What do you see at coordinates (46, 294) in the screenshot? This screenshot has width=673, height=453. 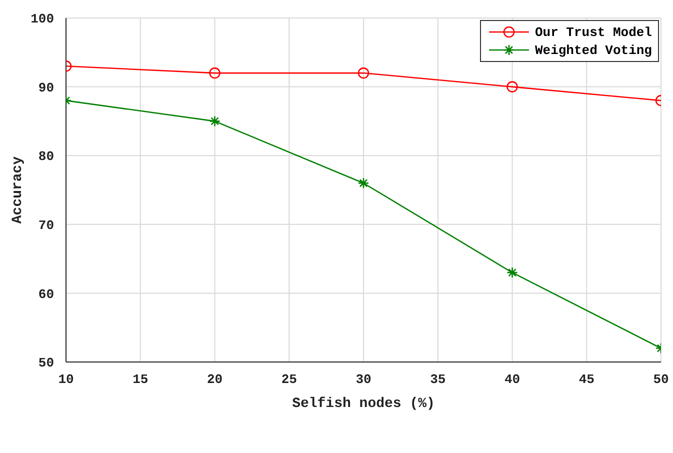 I see `y-tick-label: 60` at bounding box center [46, 294].